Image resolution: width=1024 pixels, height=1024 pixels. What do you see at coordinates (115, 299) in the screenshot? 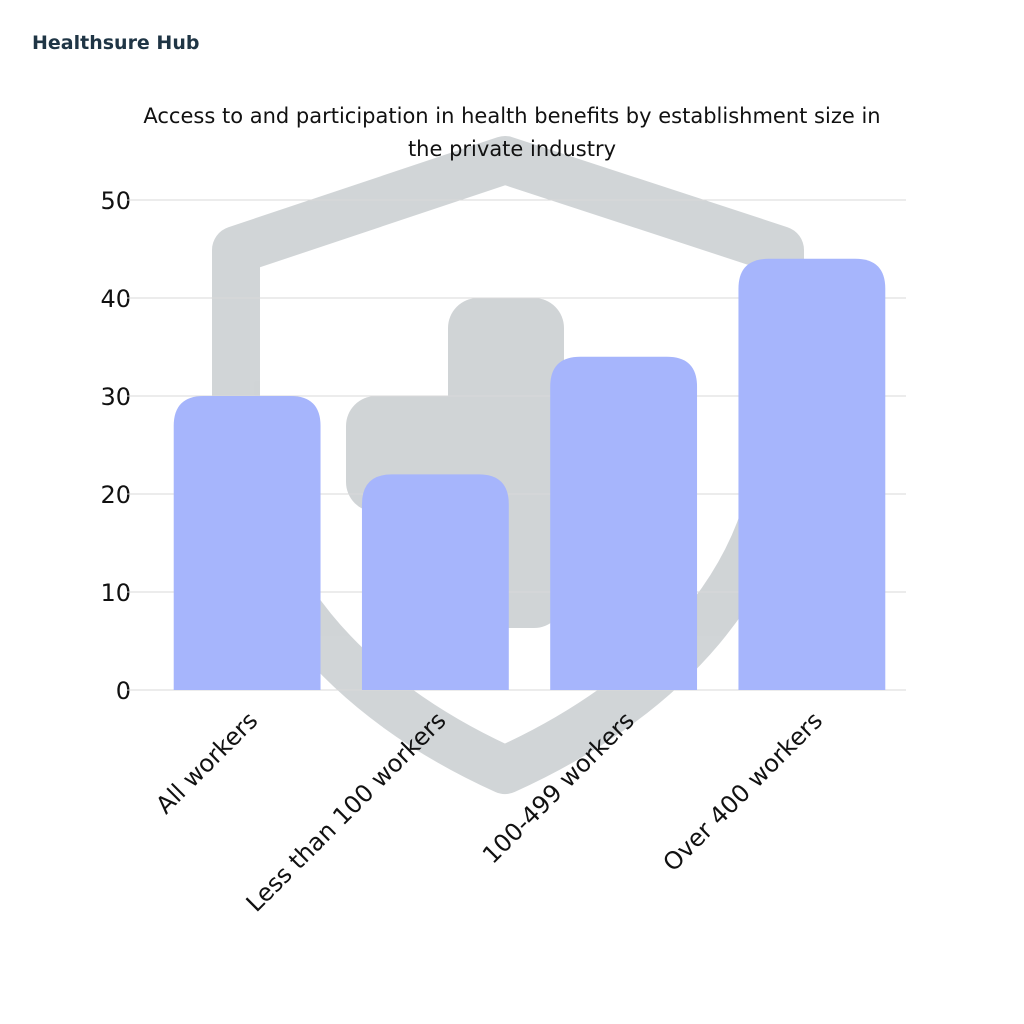
I see `y-tick-label: 40` at bounding box center [115, 299].